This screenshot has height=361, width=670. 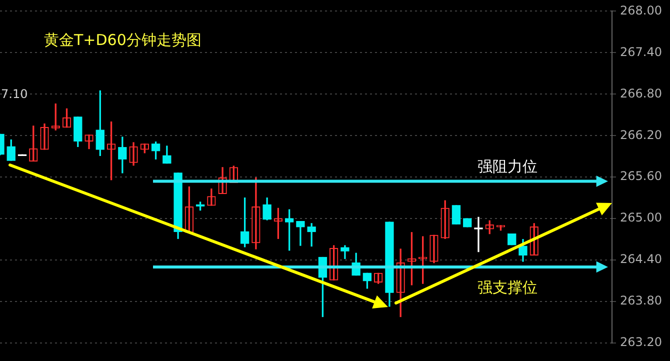 What do you see at coordinates (641, 51) in the screenshot?
I see `y-tick-label: 267.40` at bounding box center [641, 51].